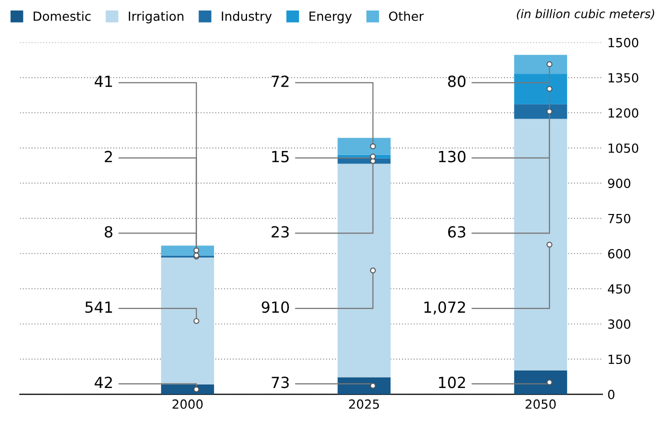 This screenshot has height=424, width=662. I want to click on x-tick-label: 2000, so click(187, 404).